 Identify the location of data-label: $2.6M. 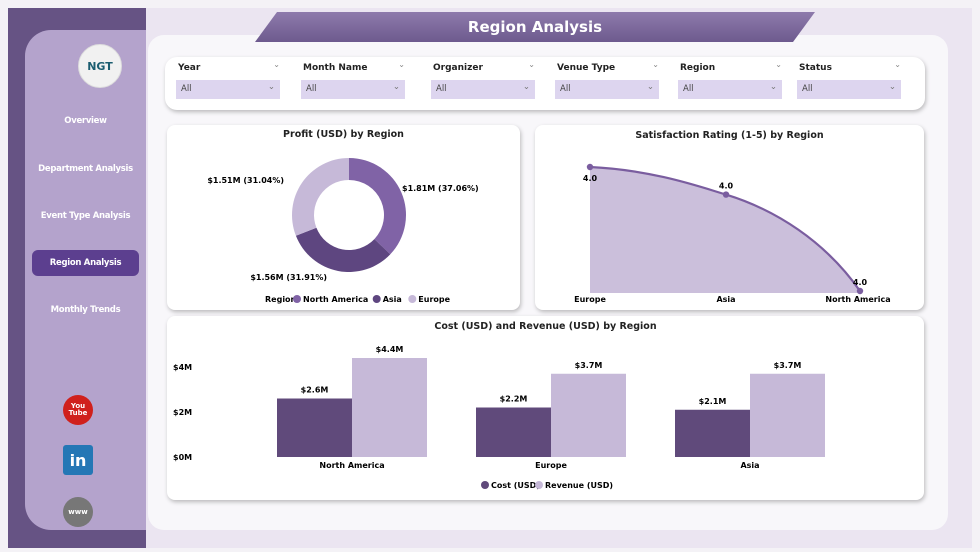
(315, 390).